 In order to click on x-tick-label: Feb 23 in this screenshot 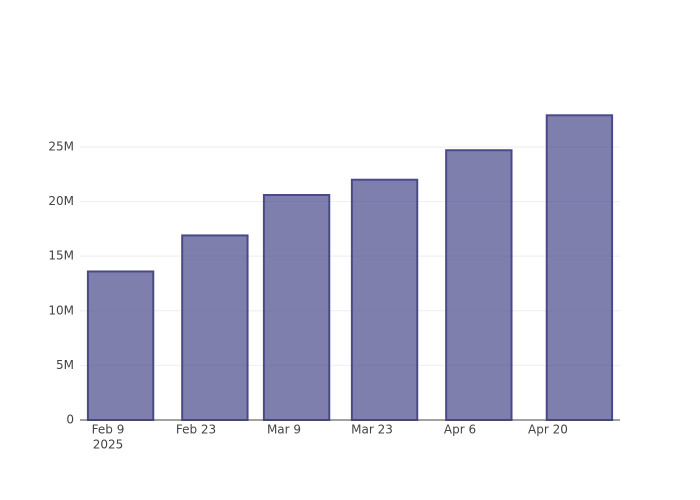, I will do `click(196, 430)`.